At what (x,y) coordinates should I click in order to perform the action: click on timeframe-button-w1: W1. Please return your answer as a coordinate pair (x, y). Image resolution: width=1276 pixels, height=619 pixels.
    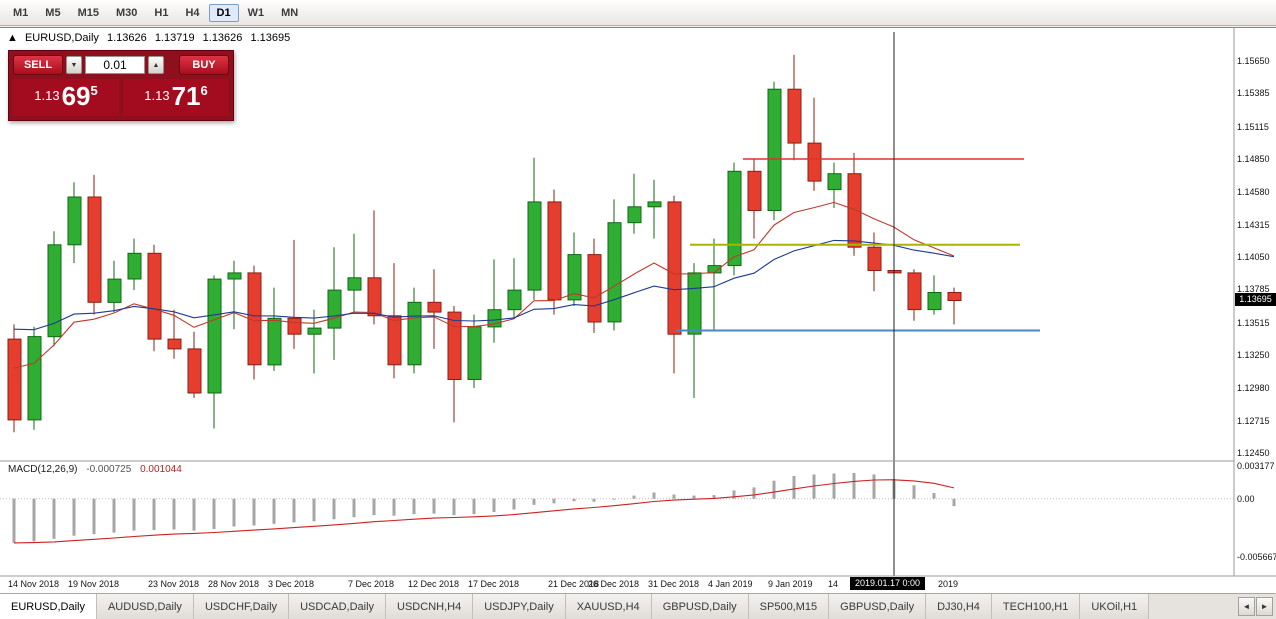
    Looking at the image, I should click on (256, 13).